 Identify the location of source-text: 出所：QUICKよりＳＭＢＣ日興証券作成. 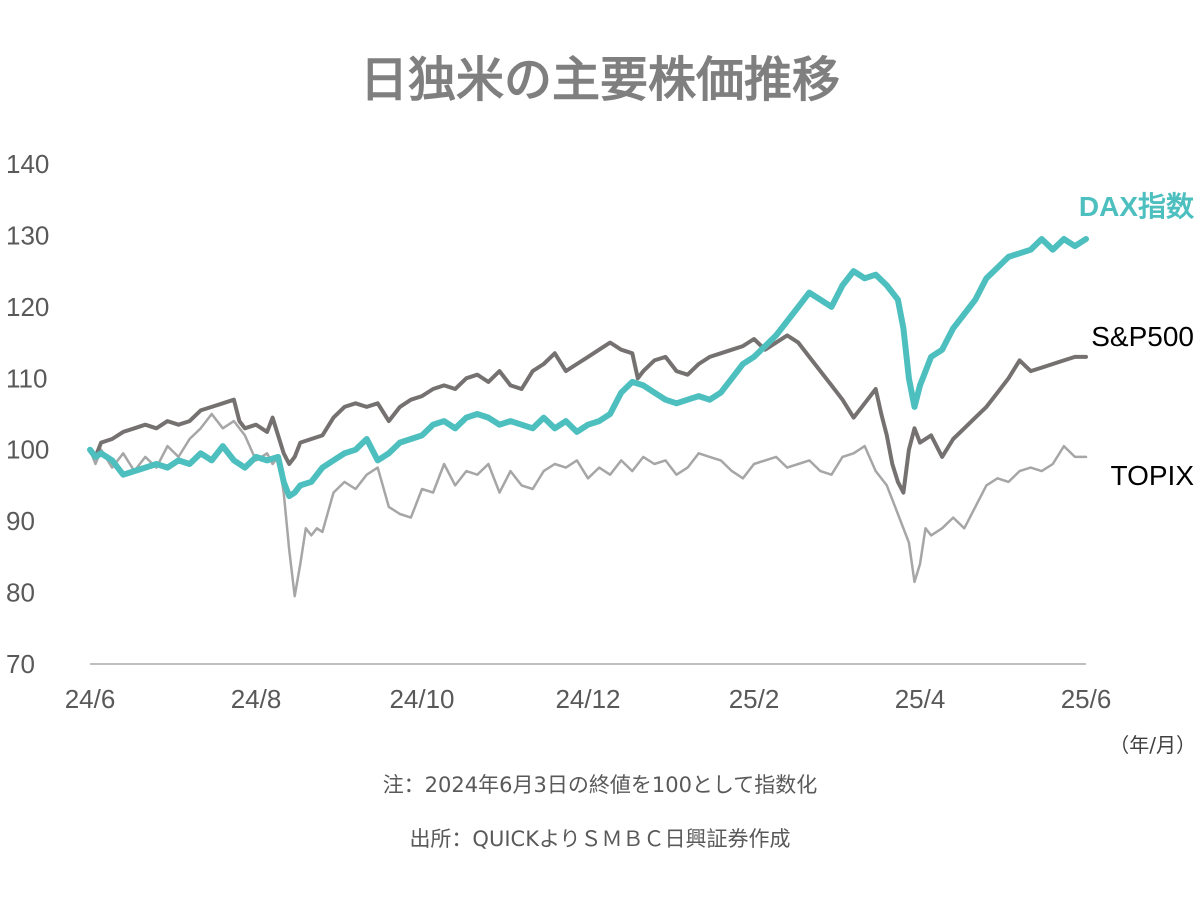
(599, 839).